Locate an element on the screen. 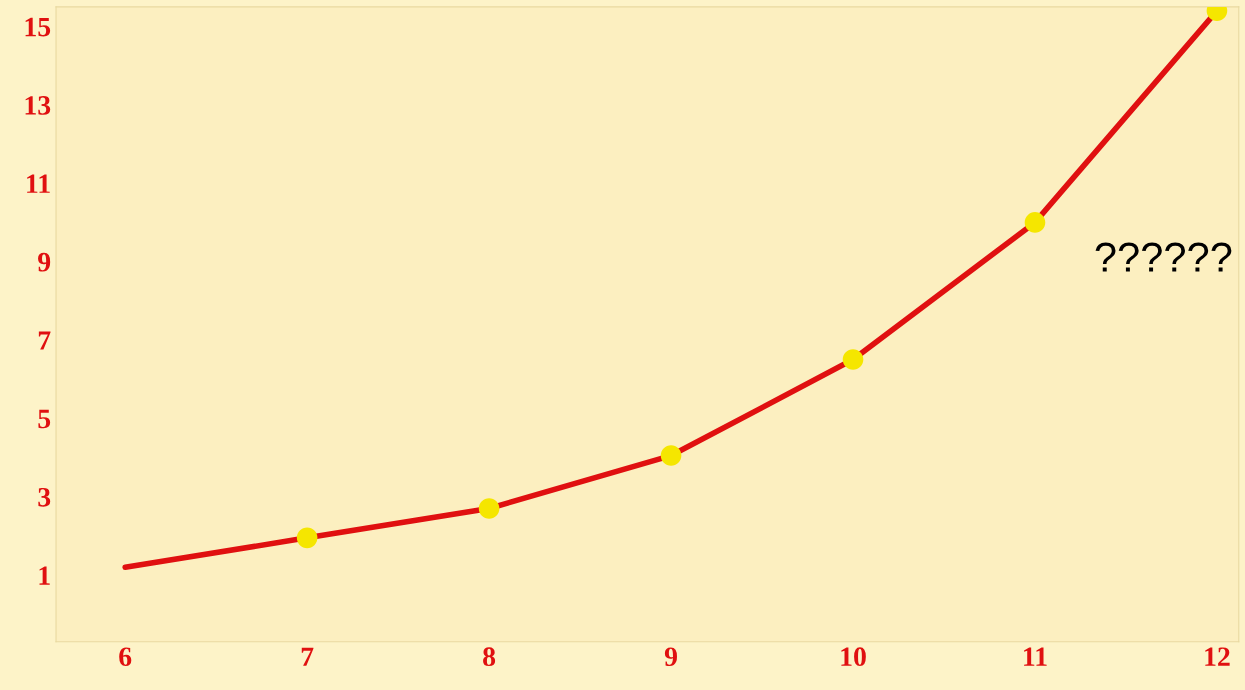 This screenshot has width=1245, height=690. x-tick-label: 12 is located at coordinates (1217, 656).